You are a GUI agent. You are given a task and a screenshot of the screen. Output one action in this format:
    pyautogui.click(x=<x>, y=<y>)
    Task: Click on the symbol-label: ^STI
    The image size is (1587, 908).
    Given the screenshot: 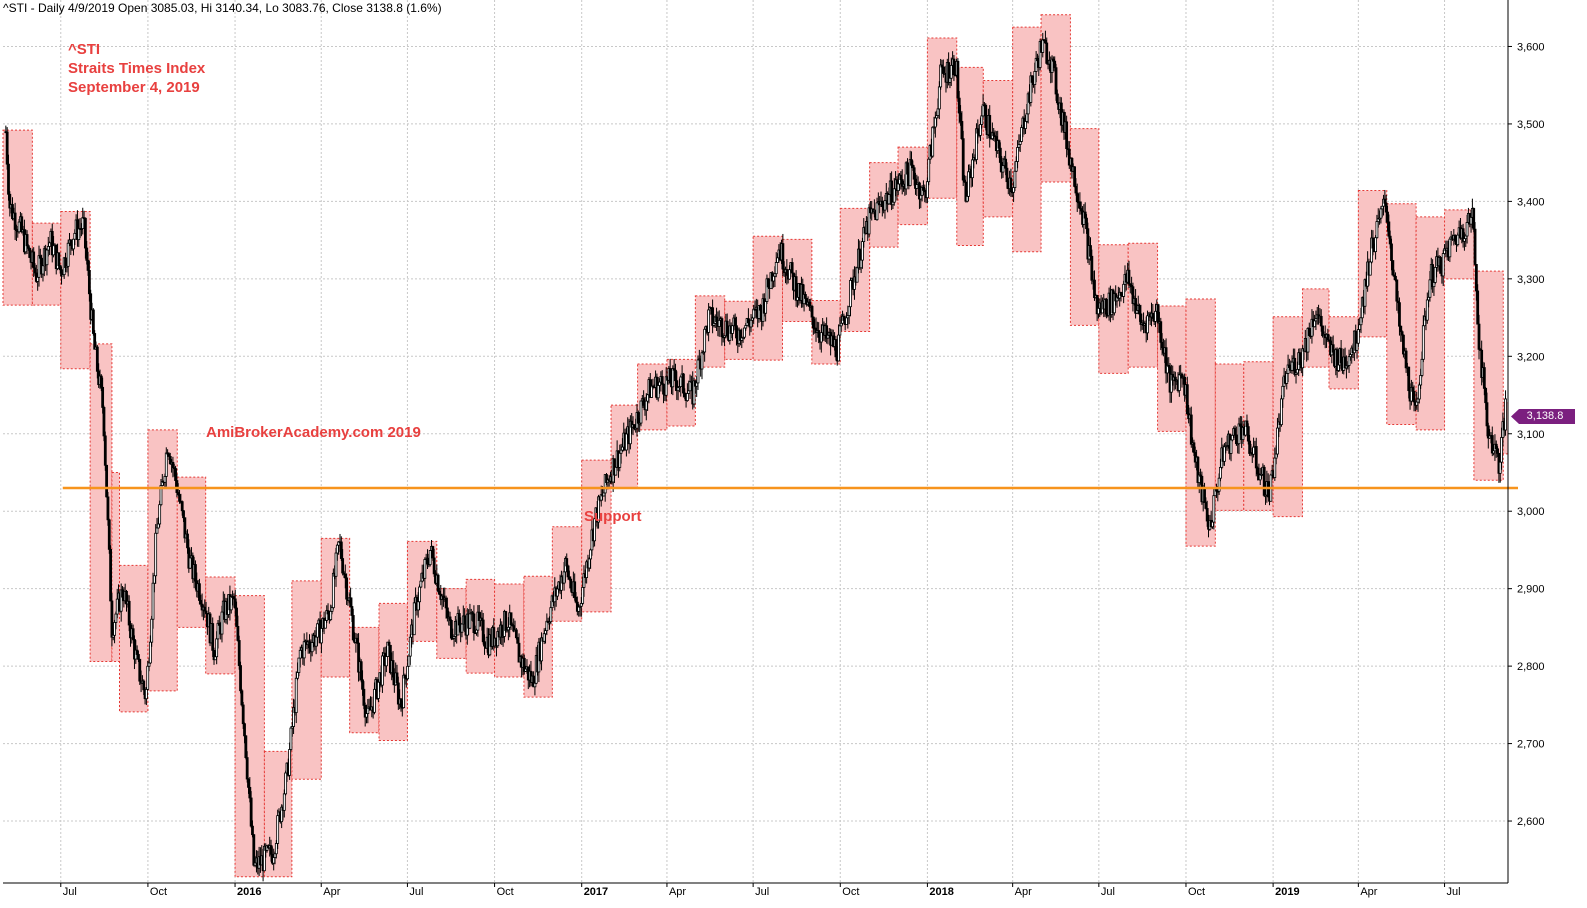 What is the action you would take?
    pyautogui.click(x=84, y=49)
    